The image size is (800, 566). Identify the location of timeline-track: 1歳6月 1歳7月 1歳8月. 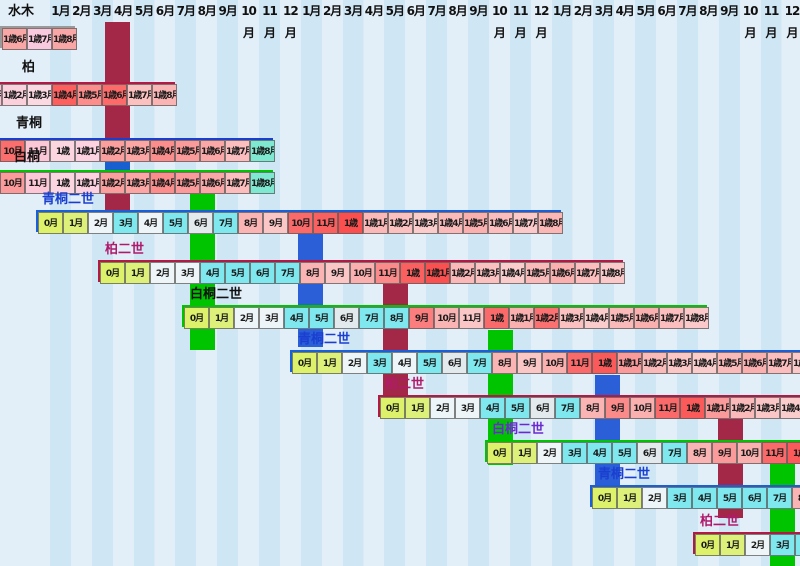
(38, 38).